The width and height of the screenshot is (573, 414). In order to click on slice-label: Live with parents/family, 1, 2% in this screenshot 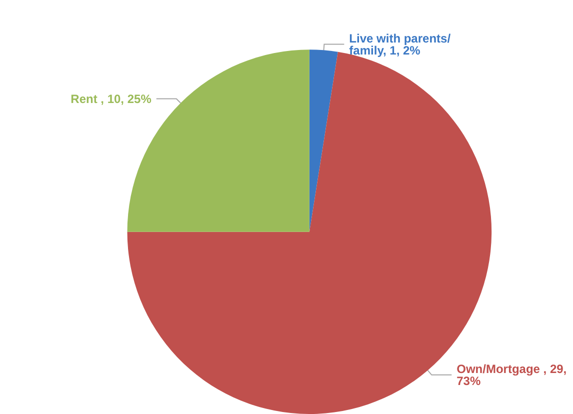, I will do `click(400, 44)`.